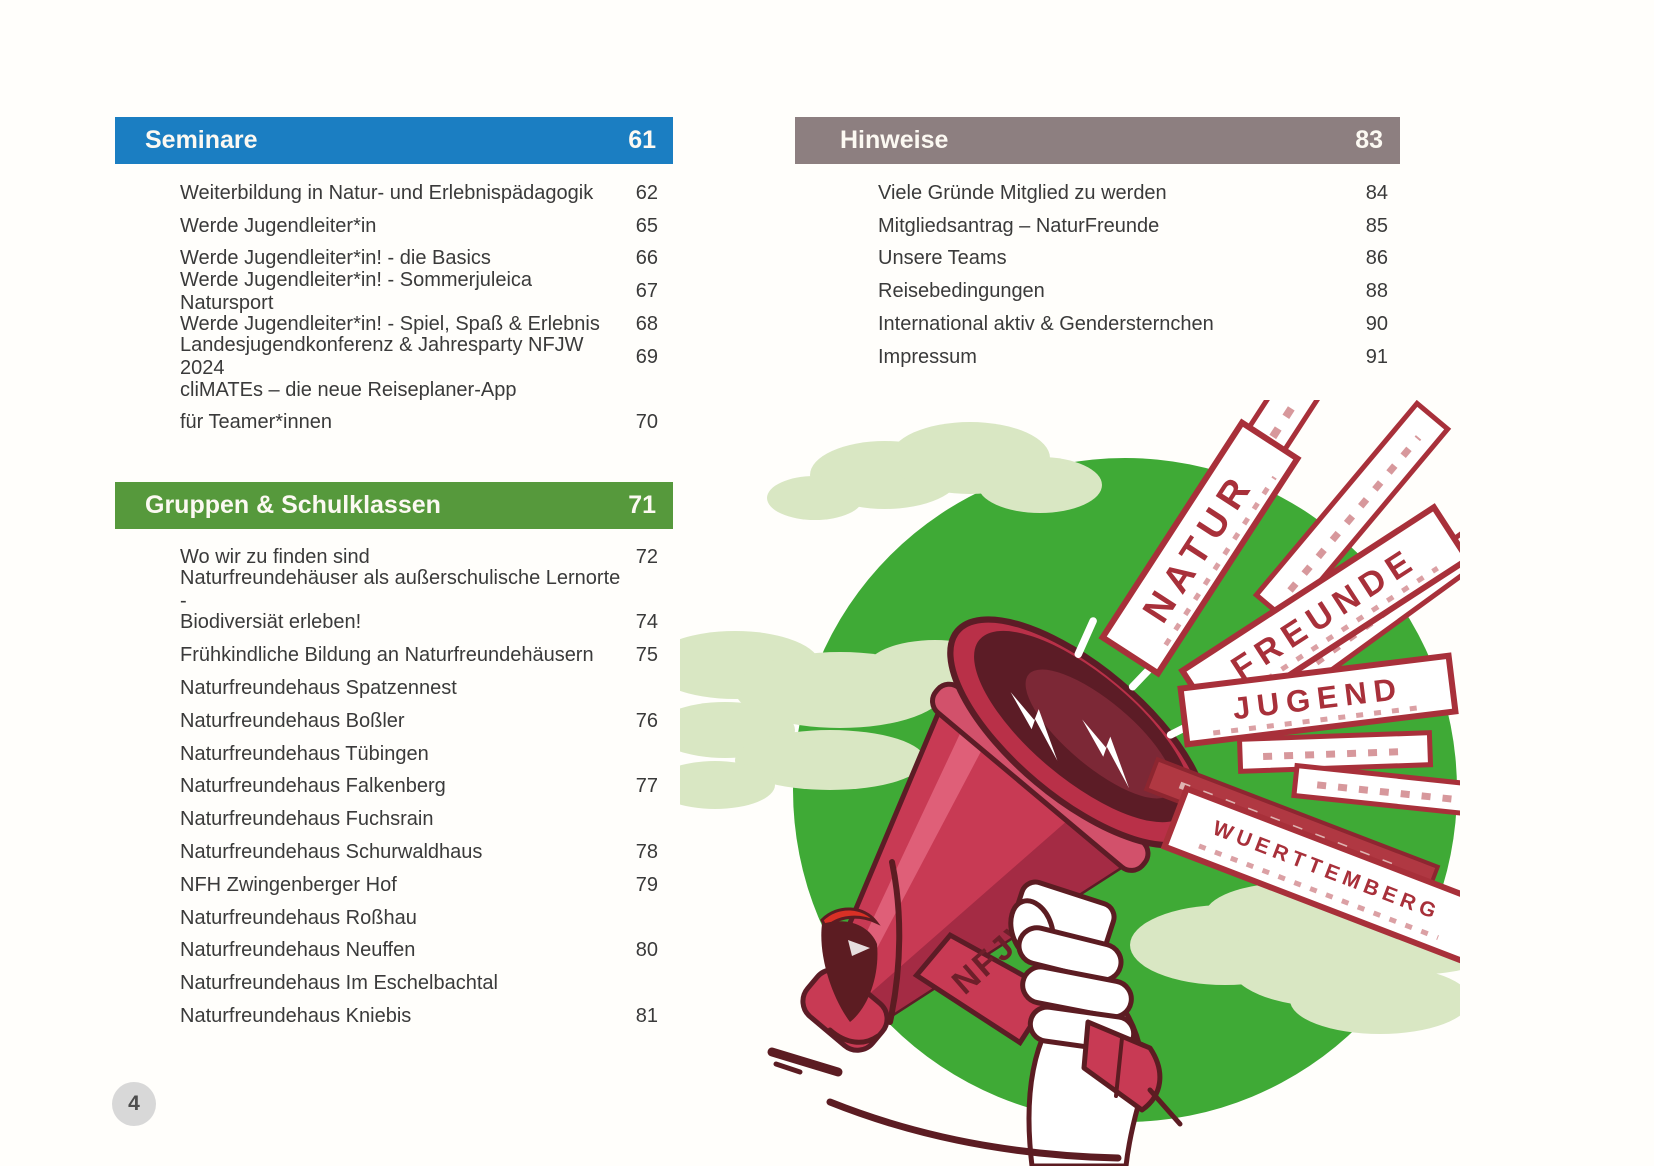 The height and width of the screenshot is (1166, 1654). I want to click on toc-entry-label: NFH Zwingenberger Hof, so click(288, 884).